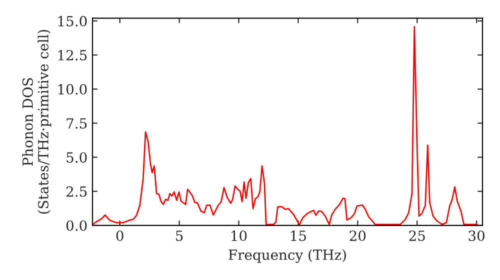 This screenshot has width=500, height=280. Describe the element at coordinates (476, 236) in the screenshot. I see `x-tick-label: 30` at that location.